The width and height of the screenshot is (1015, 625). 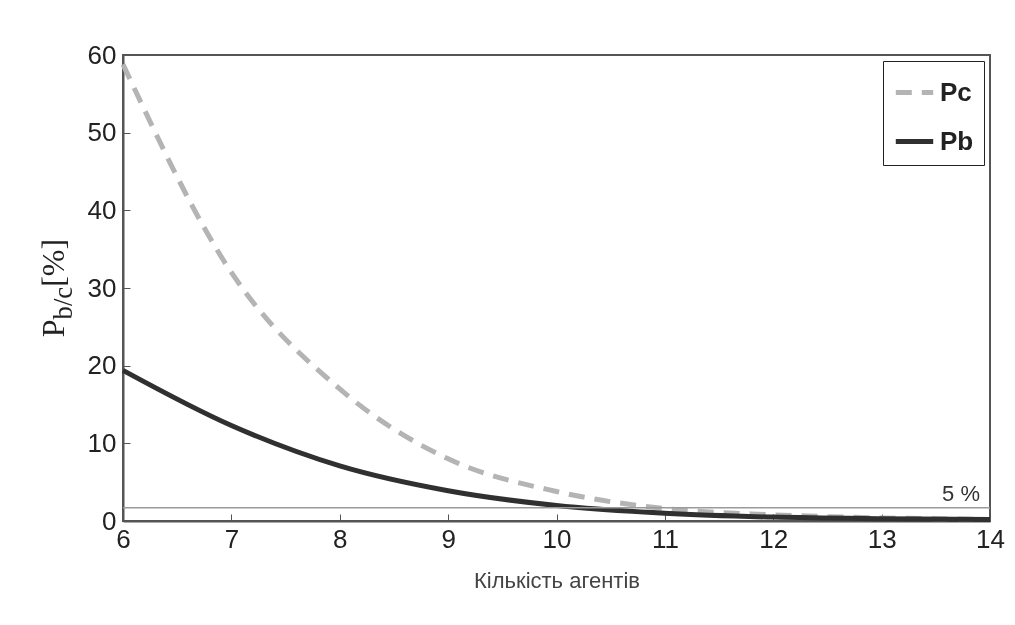 What do you see at coordinates (102, 209) in the screenshot?
I see `y-tick-label: 40` at bounding box center [102, 209].